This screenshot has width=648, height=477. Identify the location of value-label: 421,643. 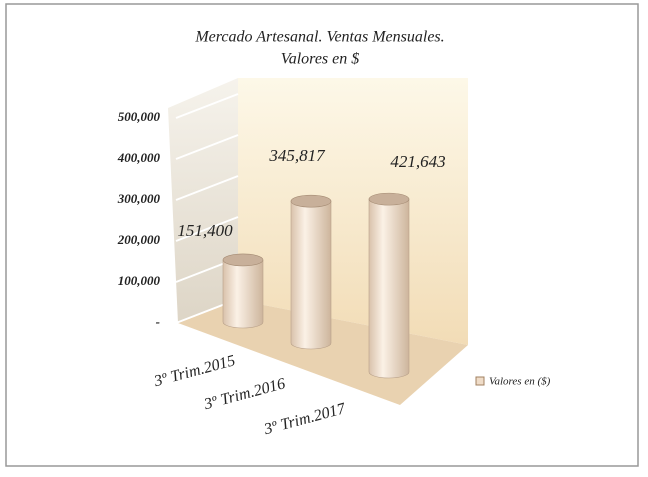
(417, 161).